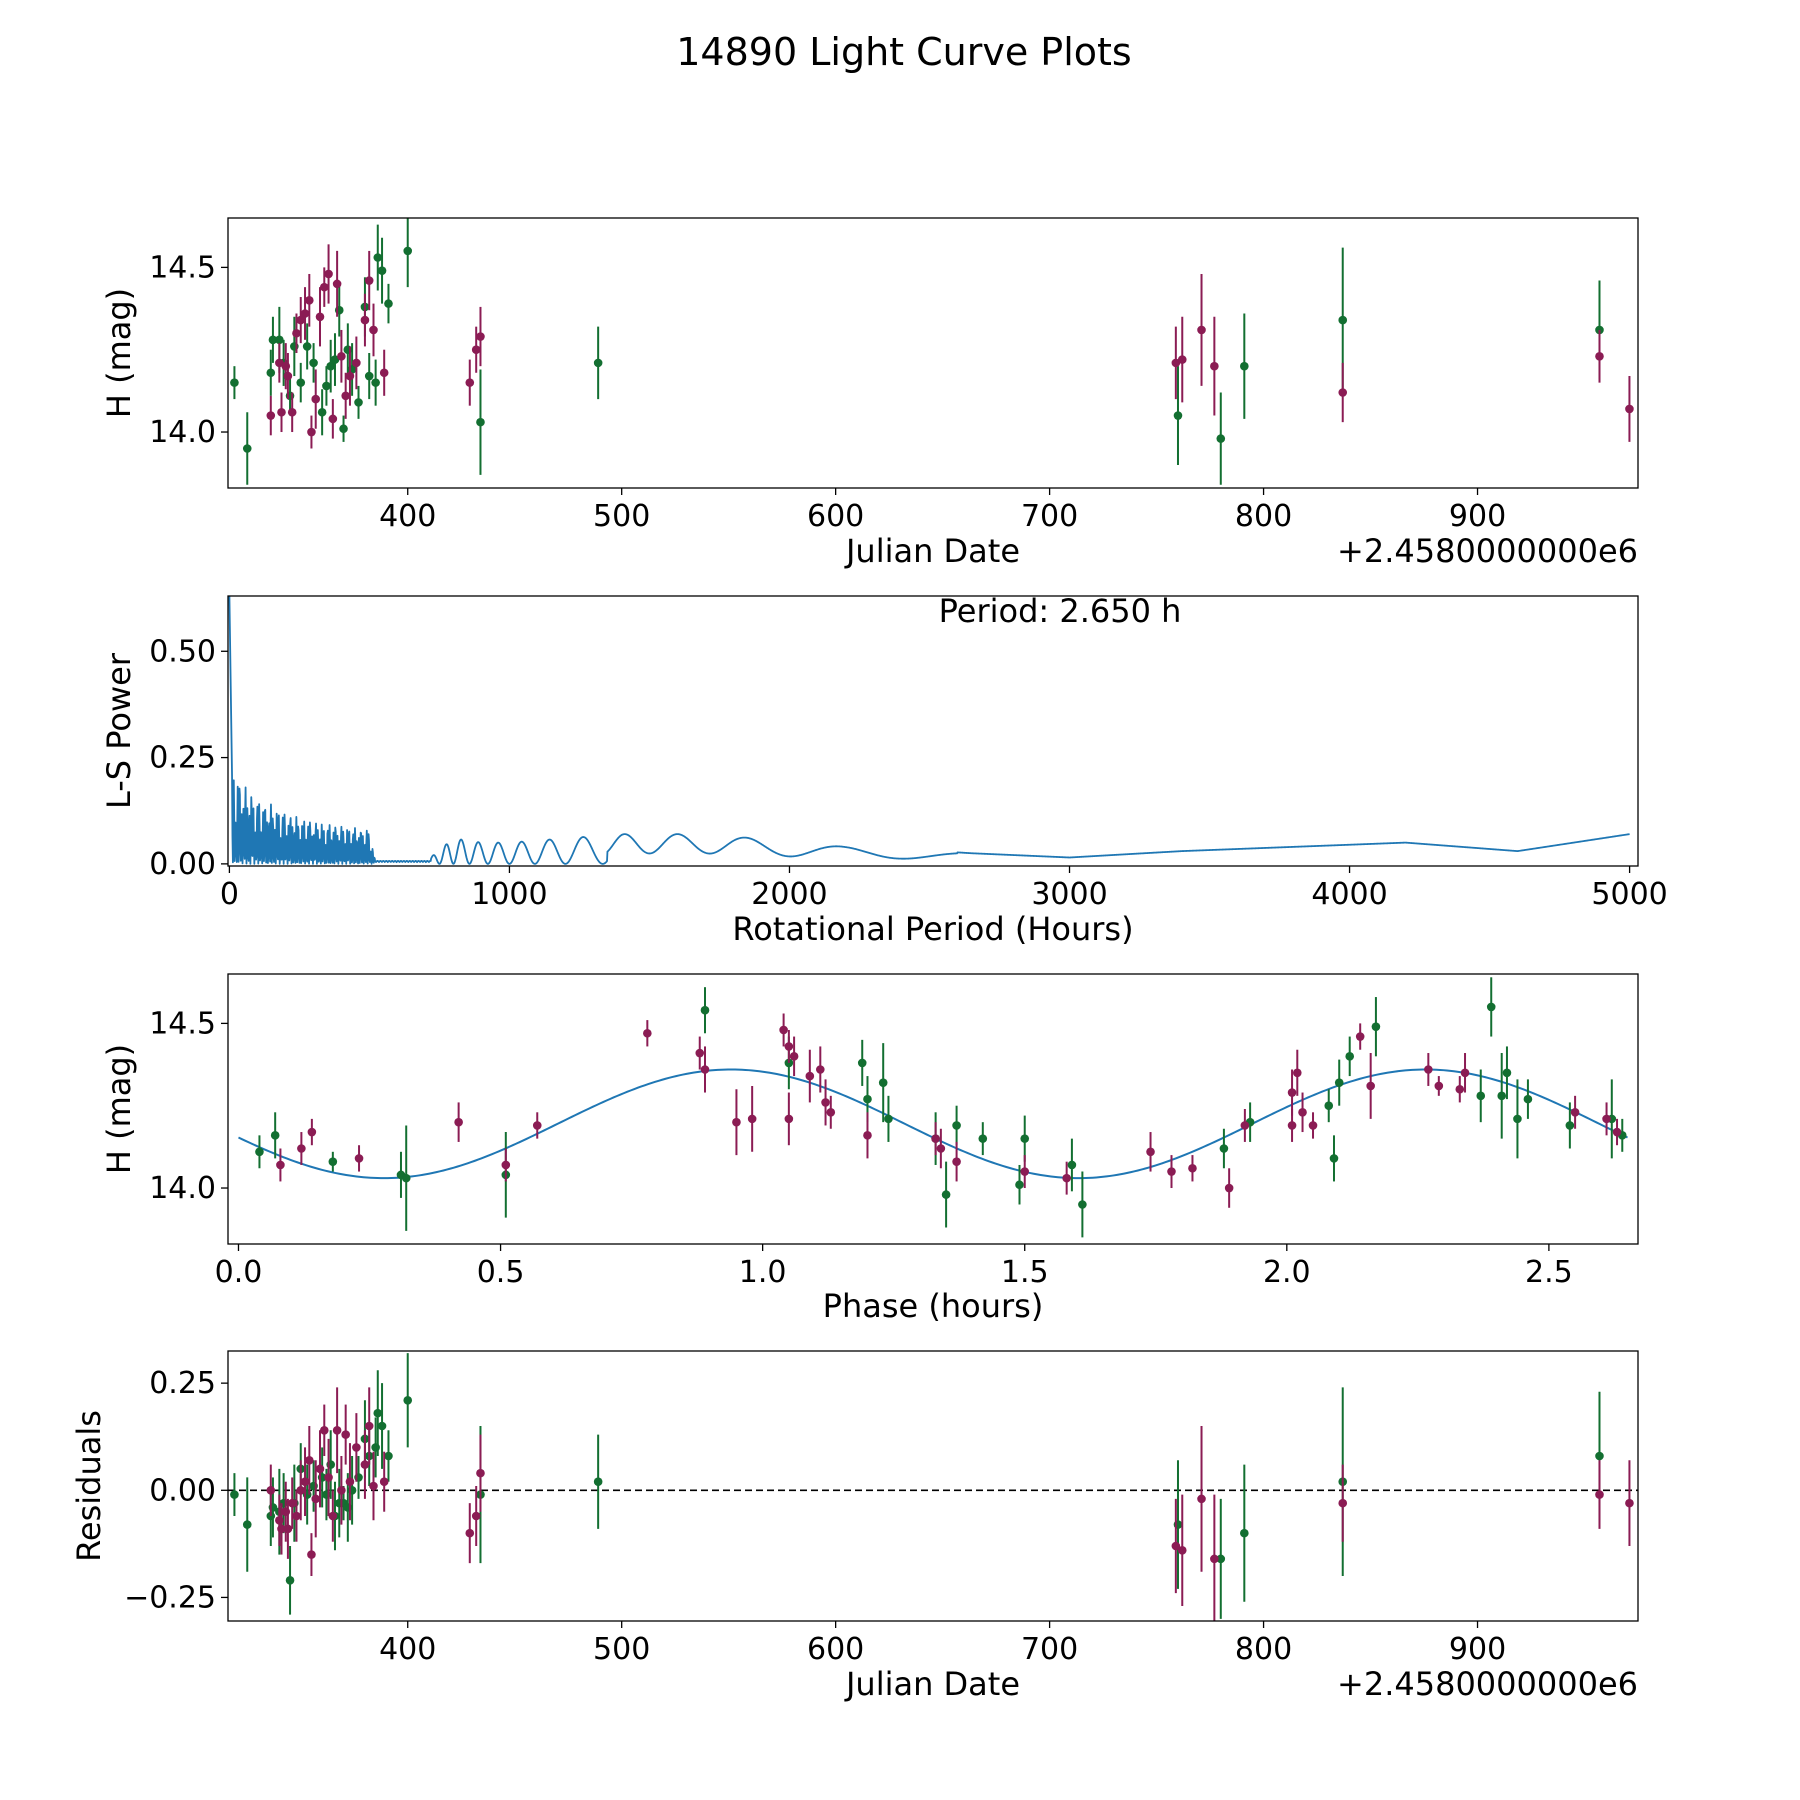 The image size is (1800, 1800). Describe the element at coordinates (119, 1109) in the screenshot. I see `phased-light-curve-ylabel: H (mag)` at that location.